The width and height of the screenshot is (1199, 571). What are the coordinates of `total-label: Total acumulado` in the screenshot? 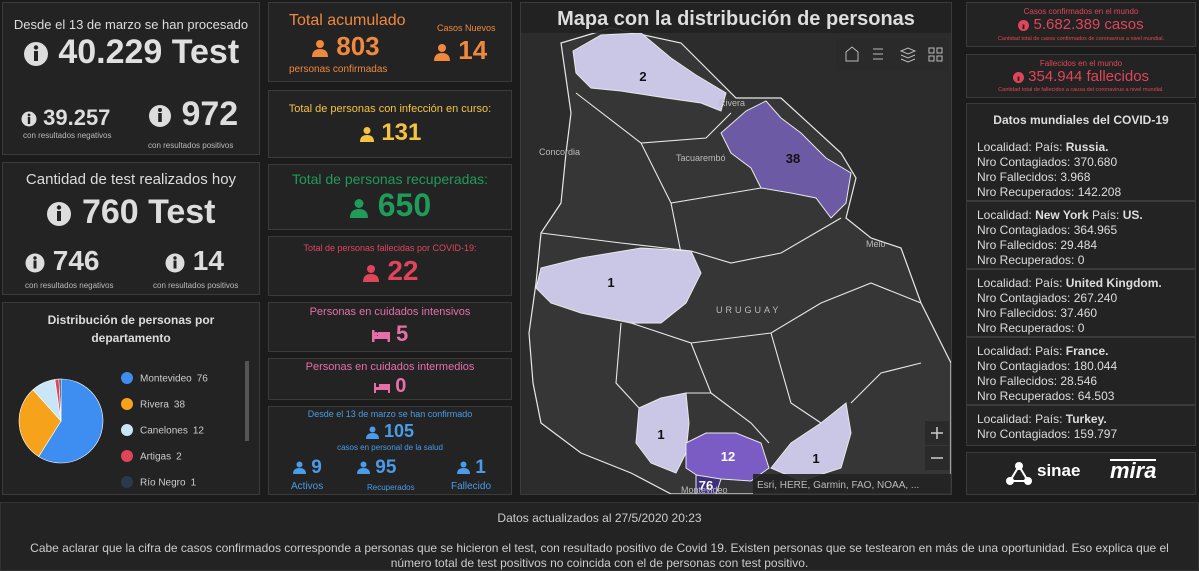 It's located at (347, 20).